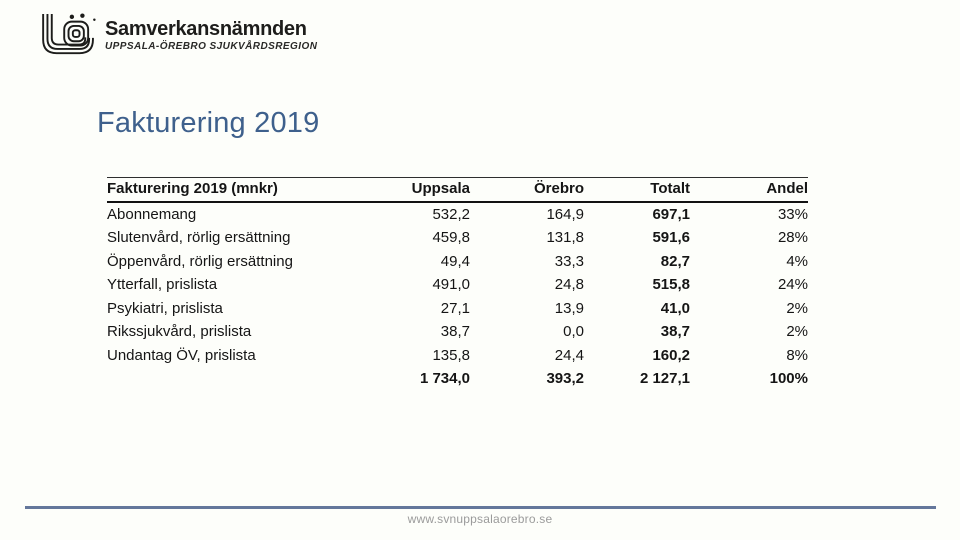 The height and width of the screenshot is (540, 960). I want to click on table-cell: 8%, so click(797, 355).